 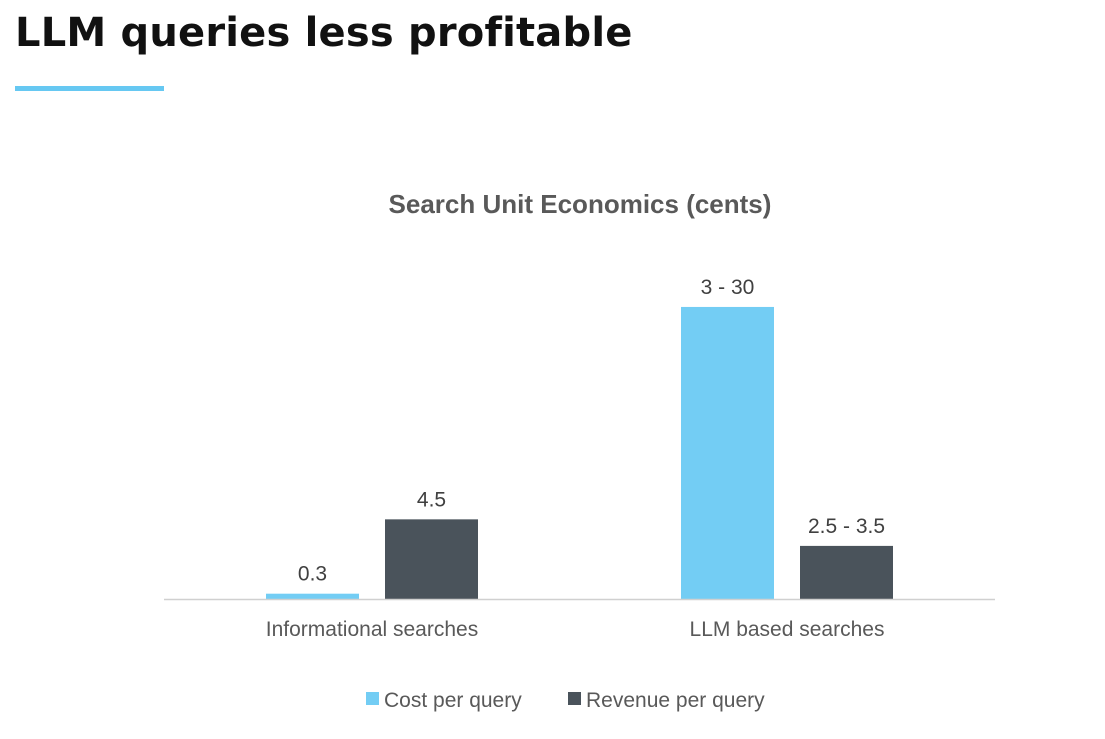 What do you see at coordinates (324, 33) in the screenshot?
I see `slide-title: LLM queries less profitable` at bounding box center [324, 33].